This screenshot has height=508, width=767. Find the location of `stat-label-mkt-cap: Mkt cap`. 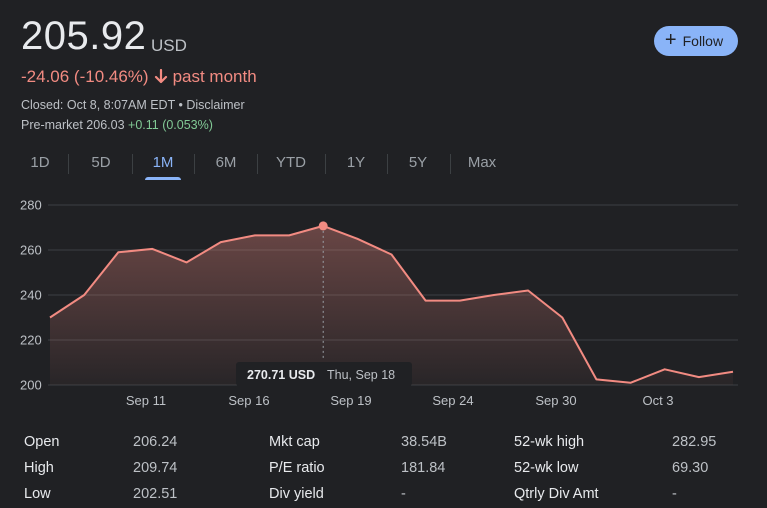

stat-label-mkt-cap: Mkt cap is located at coordinates (294, 442).